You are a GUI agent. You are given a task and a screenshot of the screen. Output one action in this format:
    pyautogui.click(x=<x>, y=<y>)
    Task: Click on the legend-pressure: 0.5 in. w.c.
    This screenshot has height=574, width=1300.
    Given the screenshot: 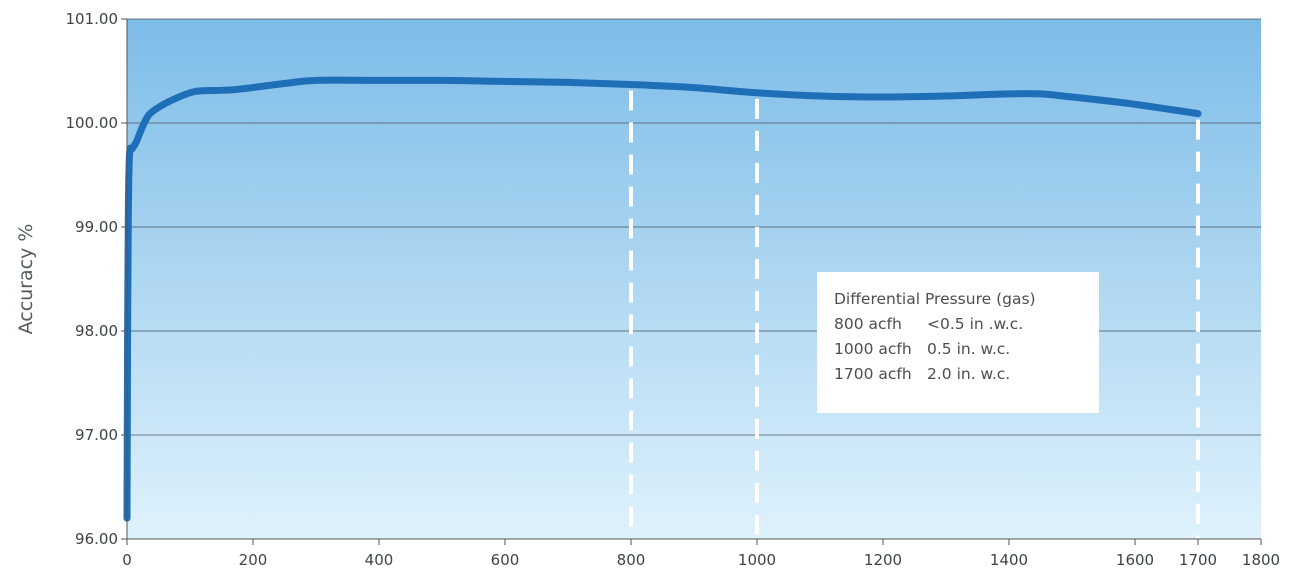 What is the action you would take?
    pyautogui.click(x=969, y=349)
    